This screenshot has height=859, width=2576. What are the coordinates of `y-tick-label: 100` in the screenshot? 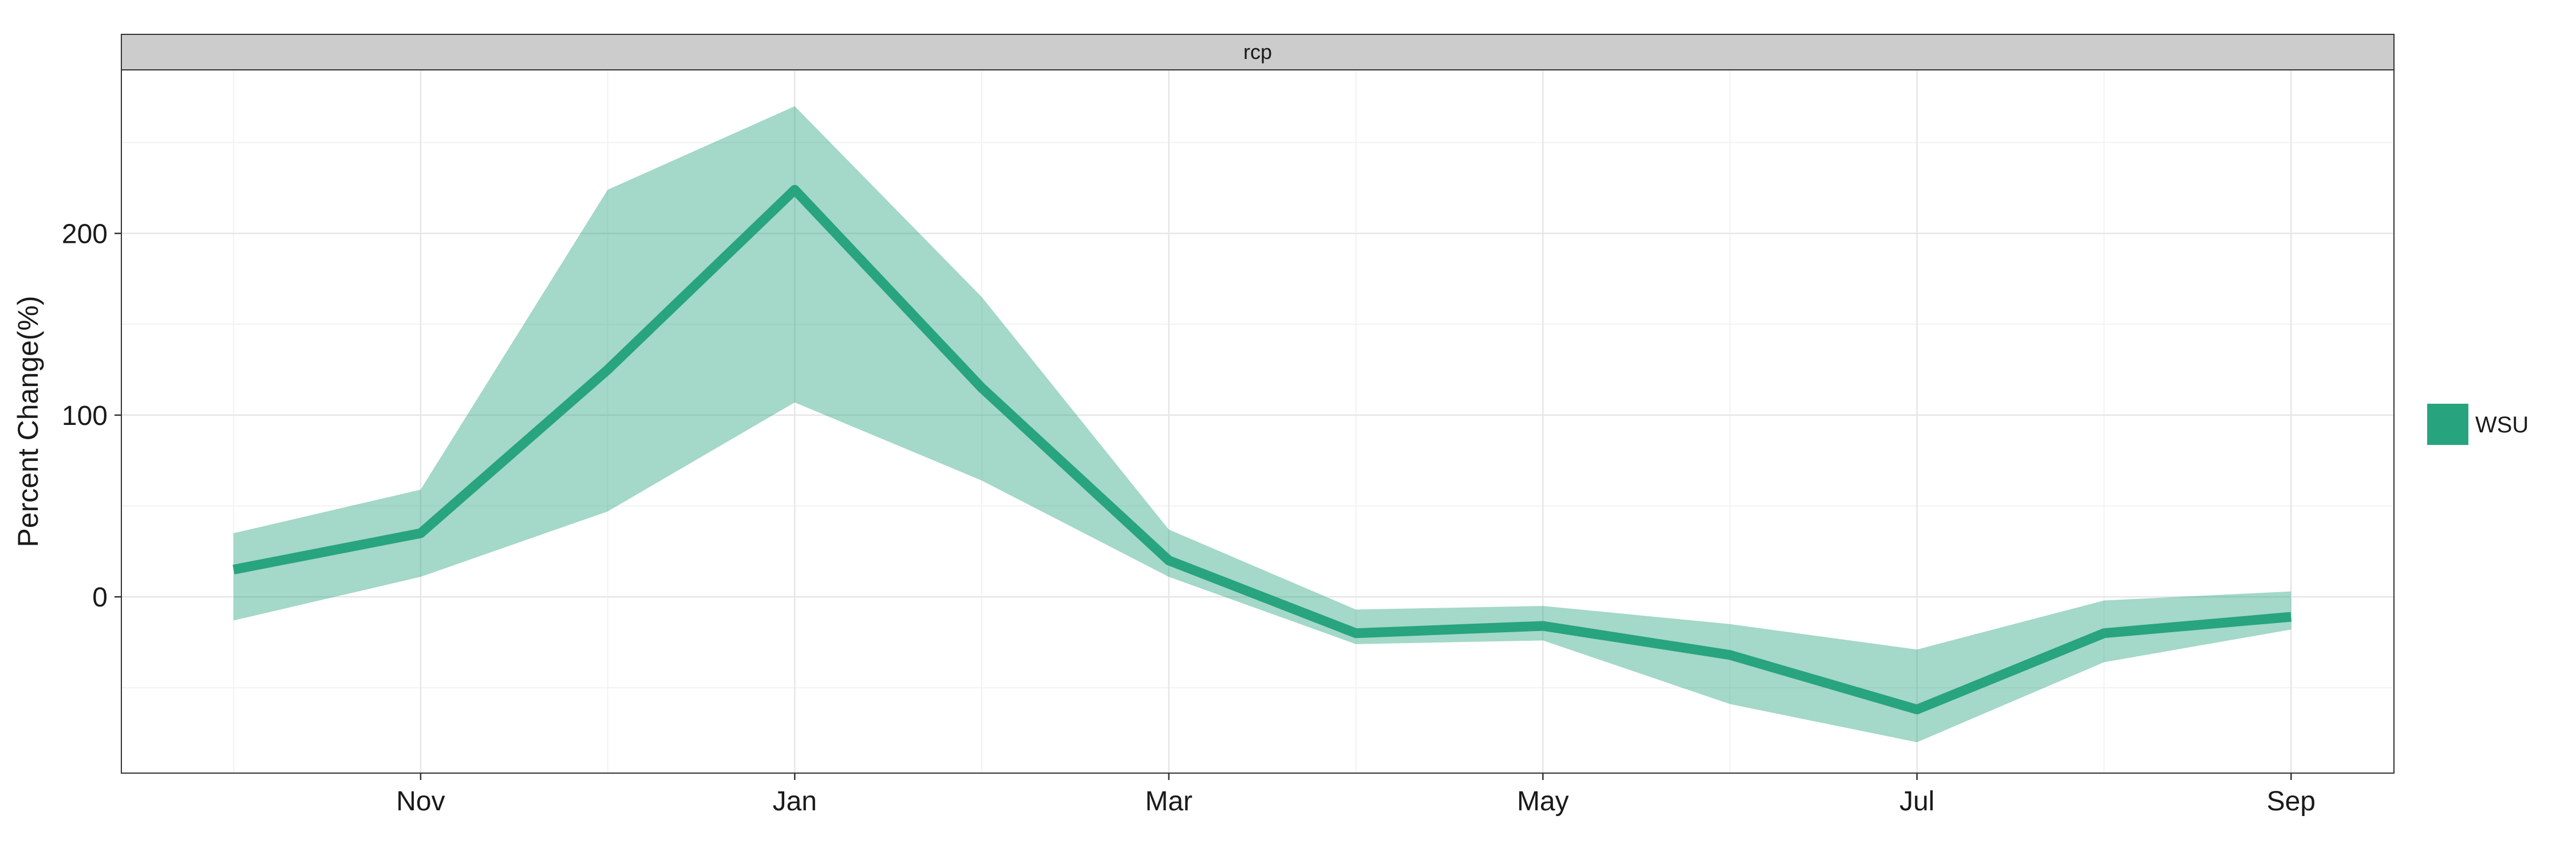 It's located at (85, 416).